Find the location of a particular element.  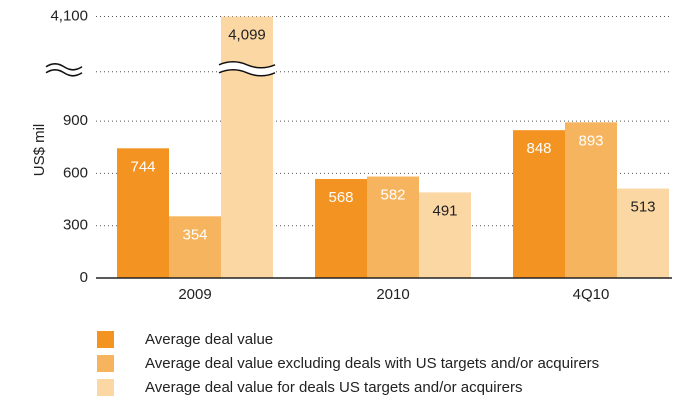

y-tick-label: 900 is located at coordinates (75, 120).